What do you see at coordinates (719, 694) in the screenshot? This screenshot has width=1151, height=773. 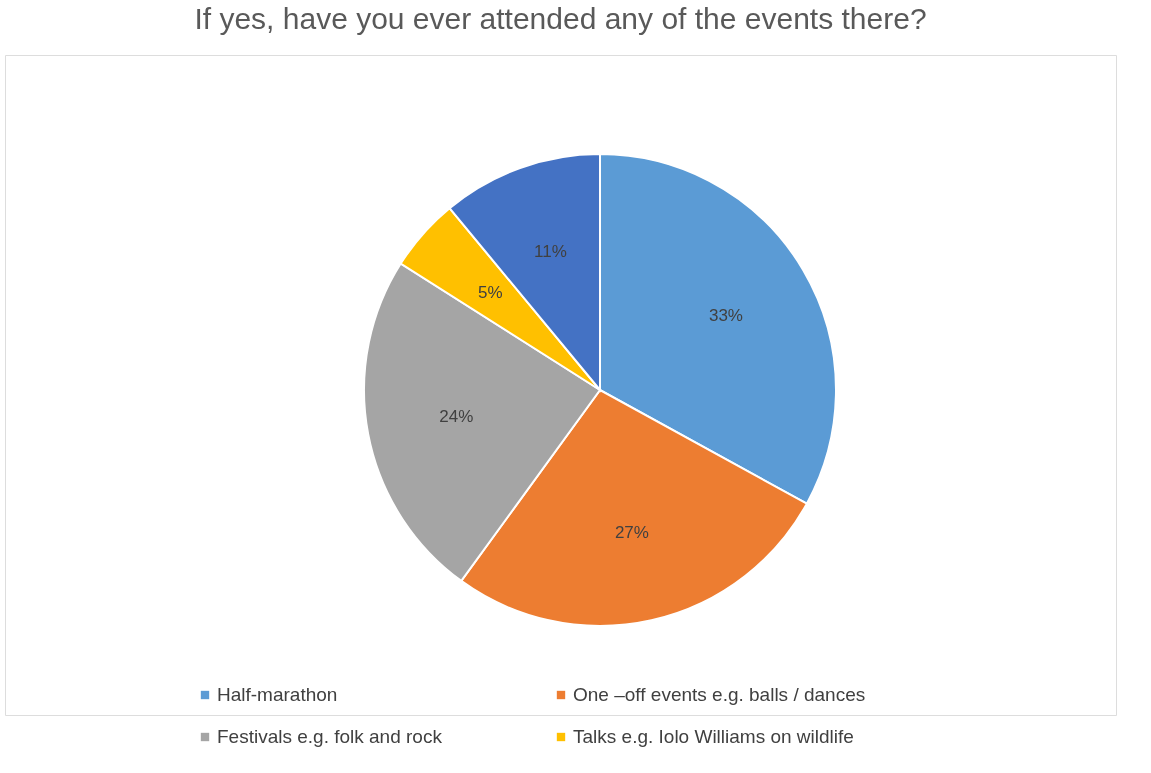 I see `legend-label: One –off events e.g. balls / dances` at bounding box center [719, 694].